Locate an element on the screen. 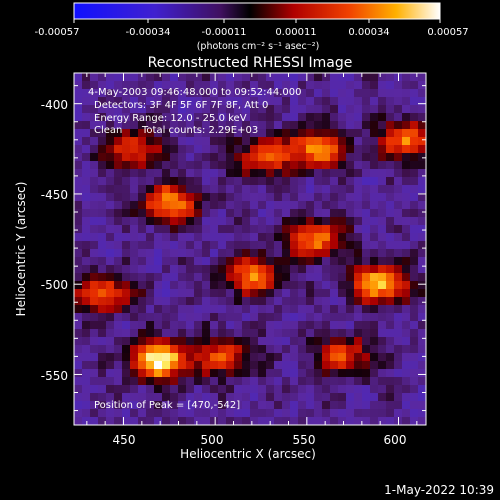 The image size is (500, 500). colorbar-tick-label-4: 0.00011 is located at coordinates (295, 32).